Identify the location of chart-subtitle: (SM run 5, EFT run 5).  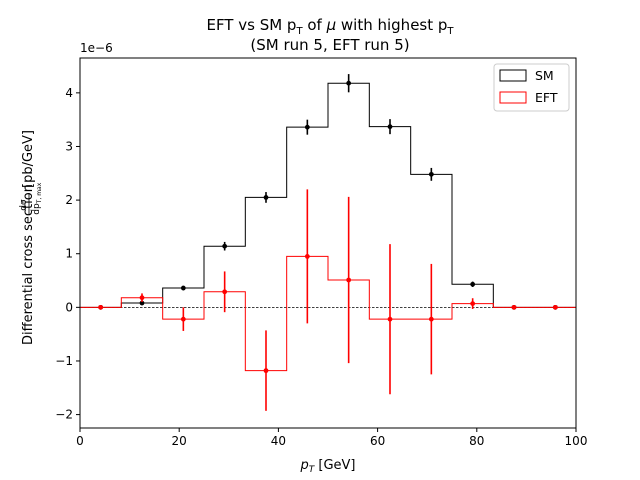
(329, 45).